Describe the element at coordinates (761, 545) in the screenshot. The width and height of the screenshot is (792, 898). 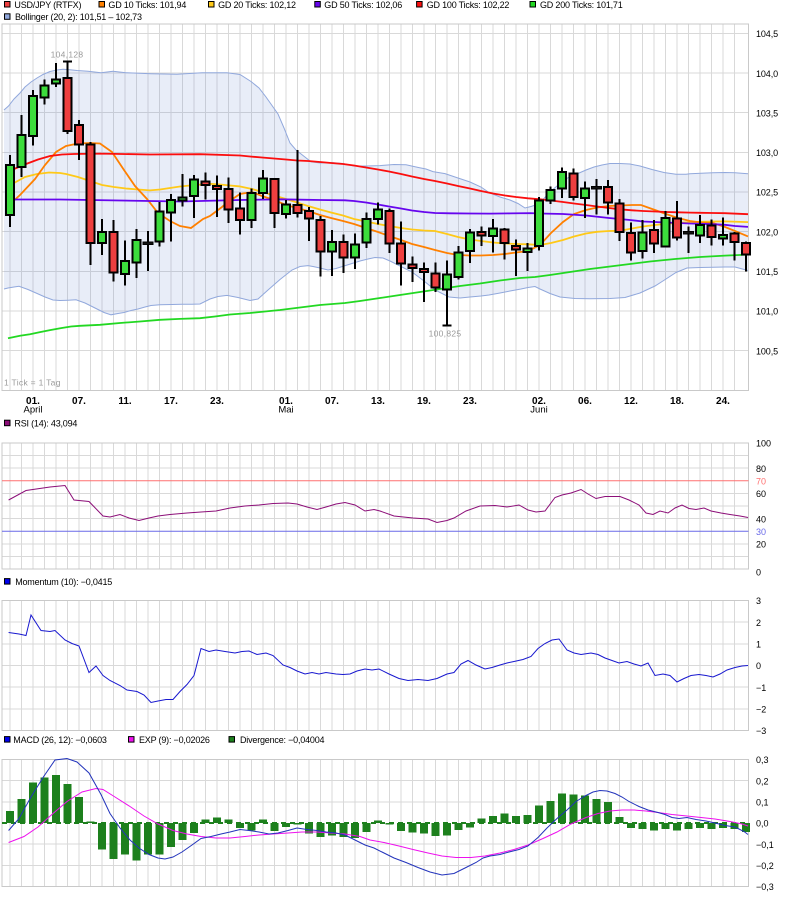
I see `svg-text: 20` at that location.